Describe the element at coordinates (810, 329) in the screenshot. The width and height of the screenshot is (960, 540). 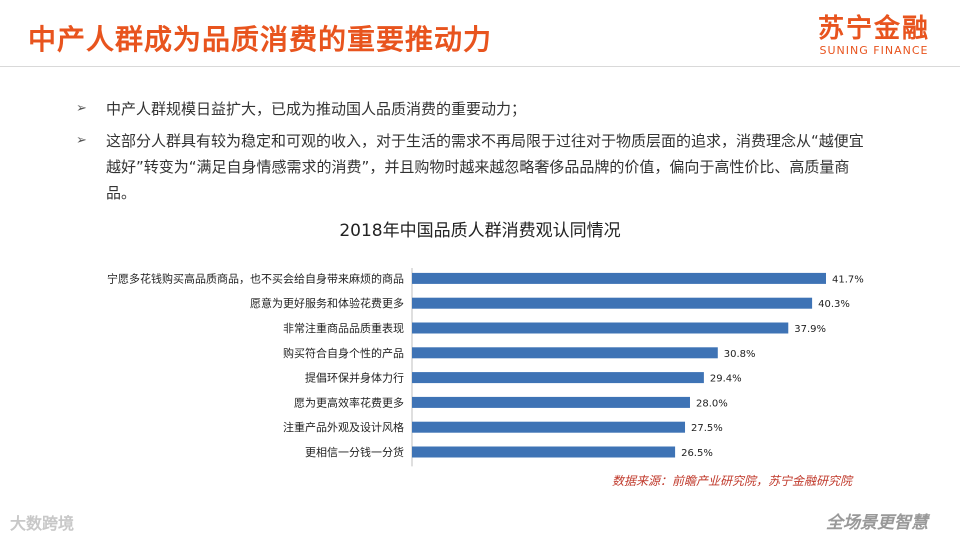
I see `data-label: 37.9%` at that location.